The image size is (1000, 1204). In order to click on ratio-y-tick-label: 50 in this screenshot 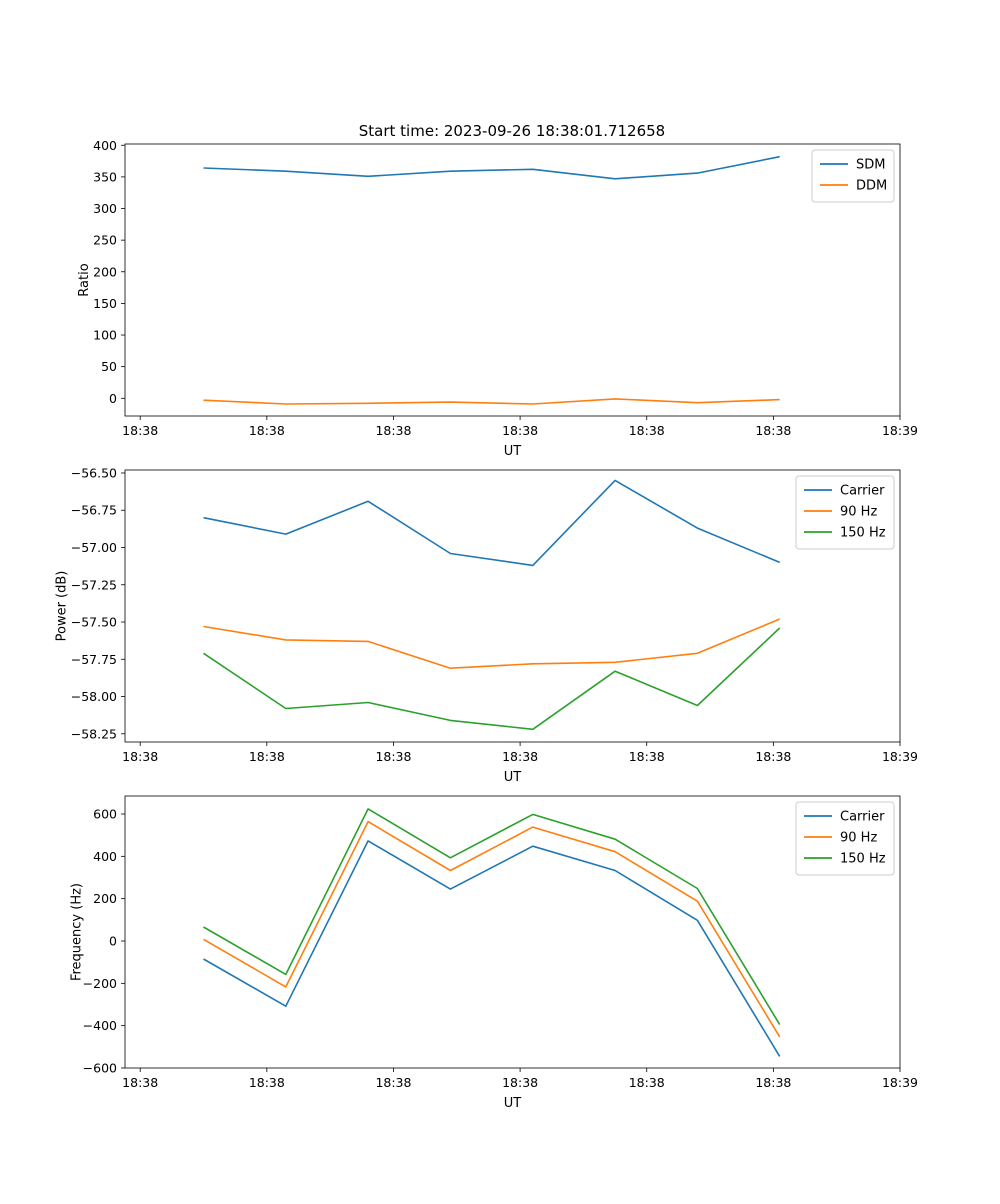, I will do `click(109, 366)`.